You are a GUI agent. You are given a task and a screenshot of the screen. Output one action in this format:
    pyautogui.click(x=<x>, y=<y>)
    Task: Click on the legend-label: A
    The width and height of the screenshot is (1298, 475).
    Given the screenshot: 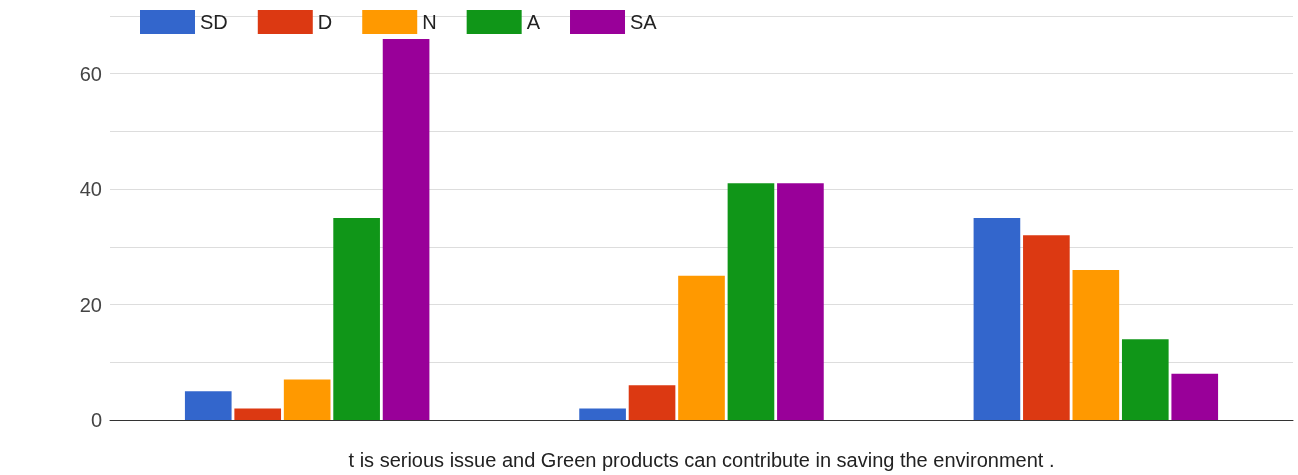 What is the action you would take?
    pyautogui.click(x=533, y=22)
    